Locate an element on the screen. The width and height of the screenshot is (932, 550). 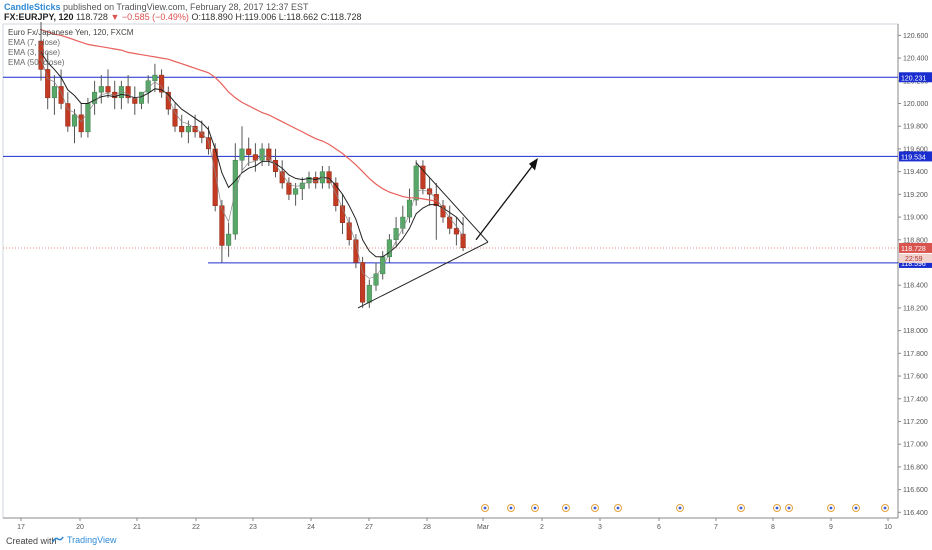
x-tick-label: 28 is located at coordinates (427, 527).